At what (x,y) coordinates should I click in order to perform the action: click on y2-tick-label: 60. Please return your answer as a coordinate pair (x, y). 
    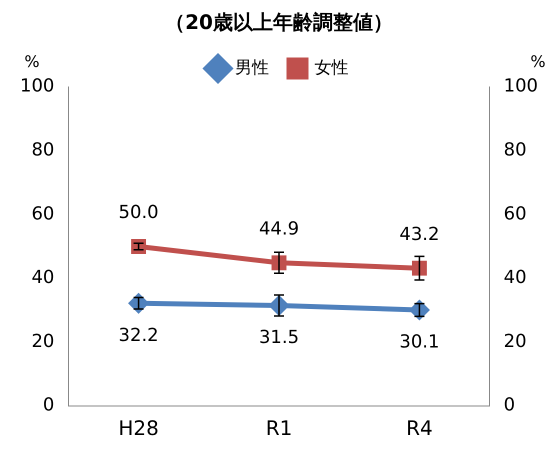
    Looking at the image, I should click on (515, 213).